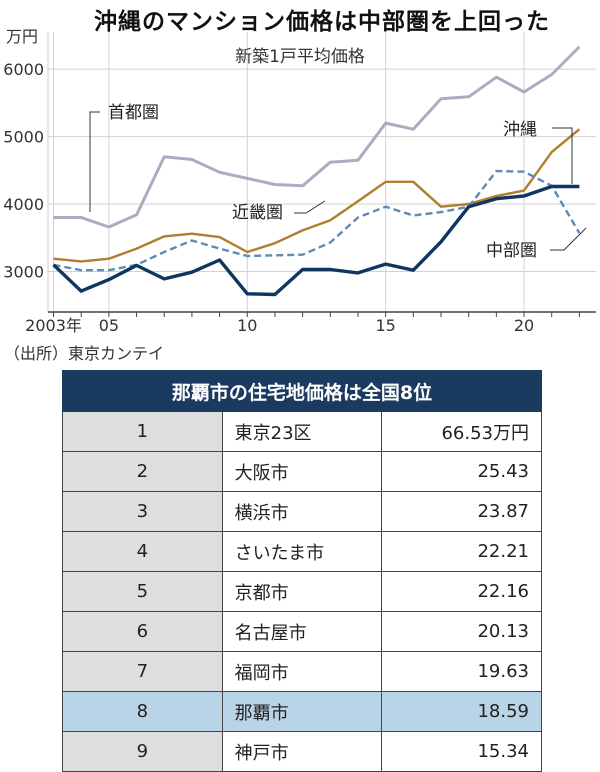 Image resolution: width=600 pixels, height=772 pixels. I want to click on city-cell: 神戸市, so click(302, 751).